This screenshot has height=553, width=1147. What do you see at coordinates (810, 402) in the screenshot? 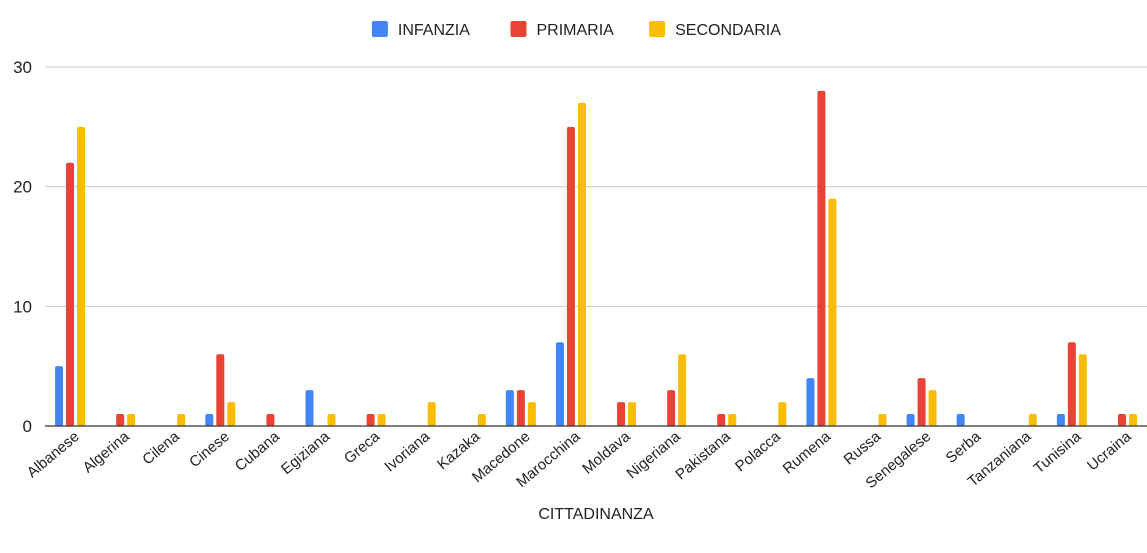
I see `bar-infanzia-rumena` at bounding box center [810, 402].